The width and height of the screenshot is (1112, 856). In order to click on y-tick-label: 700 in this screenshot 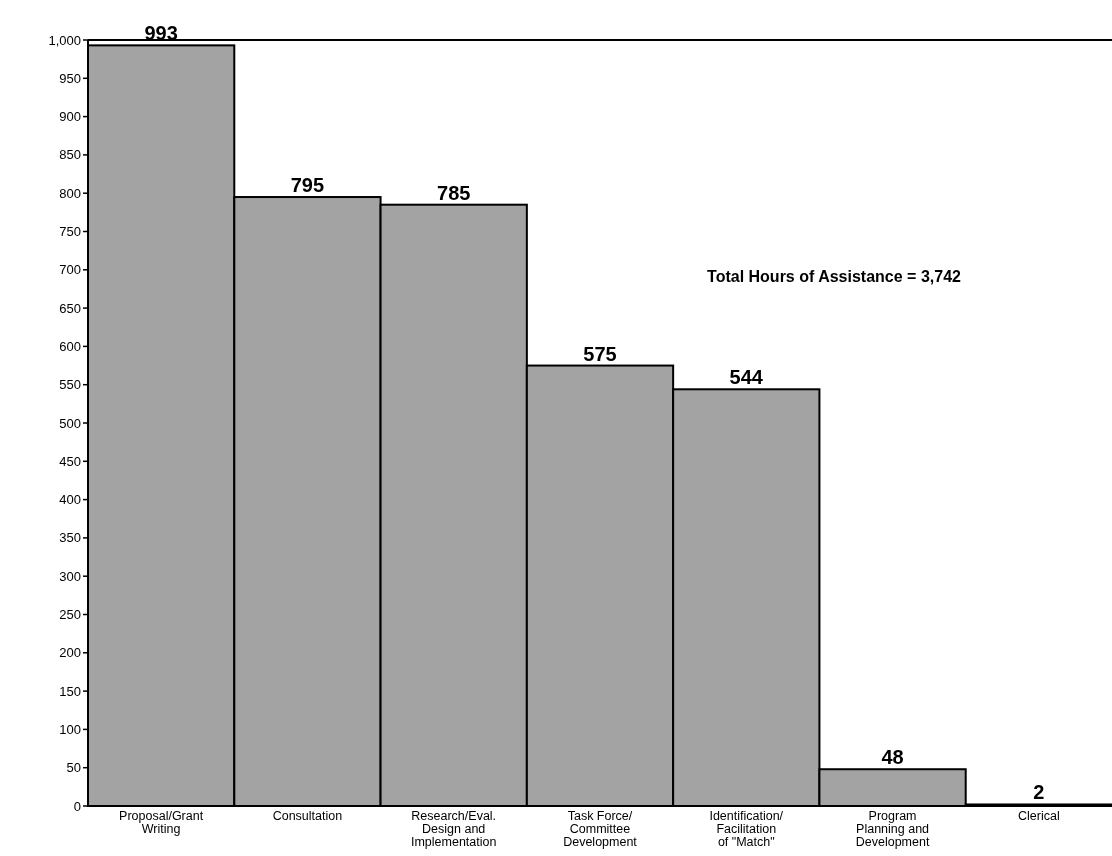, I will do `click(70, 270)`.